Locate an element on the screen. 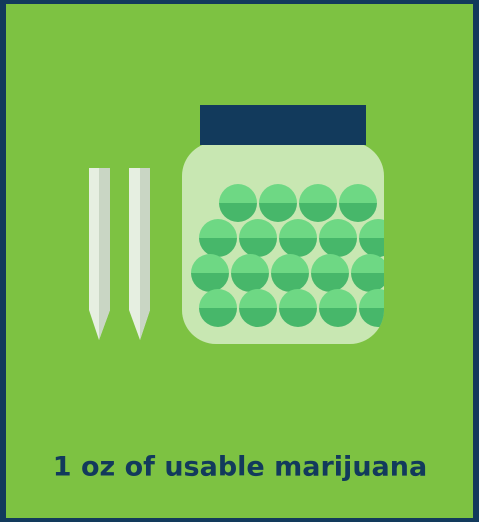  joints is located at coordinates (119, 254).